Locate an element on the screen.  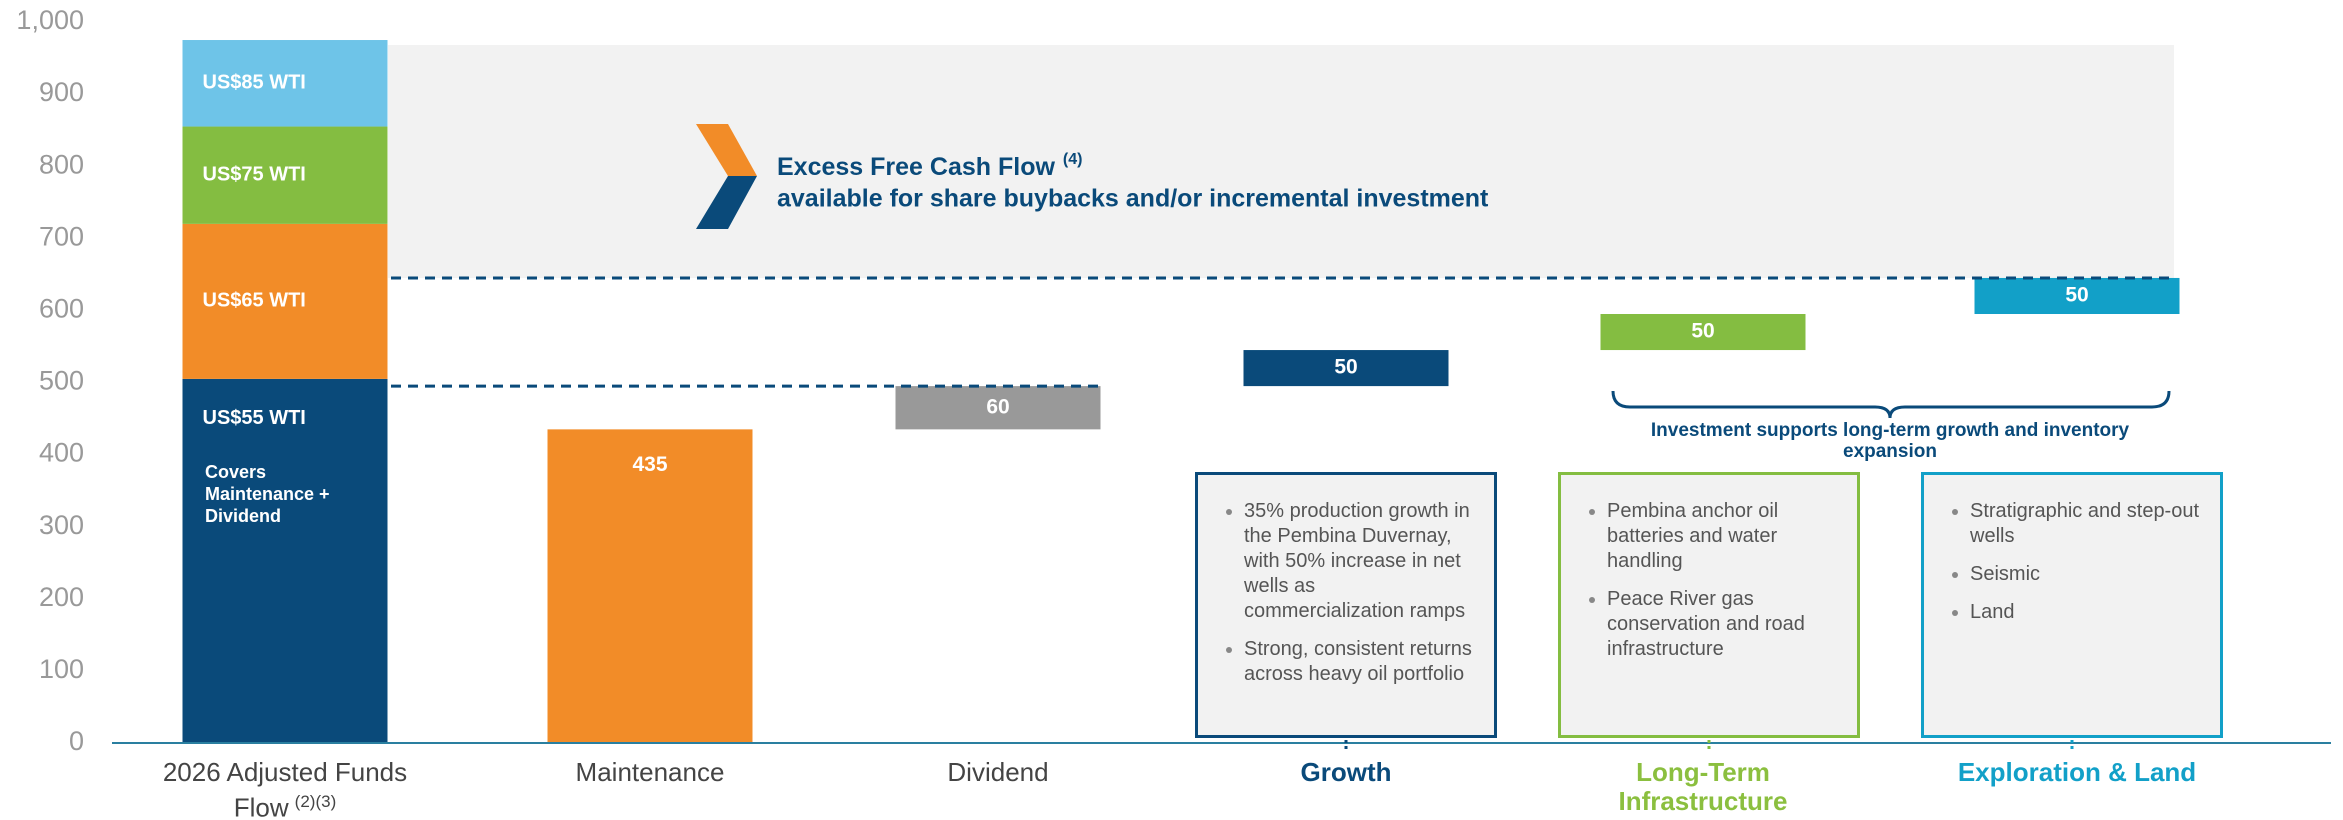
bullet: Land is located at coordinates (2088, 612).